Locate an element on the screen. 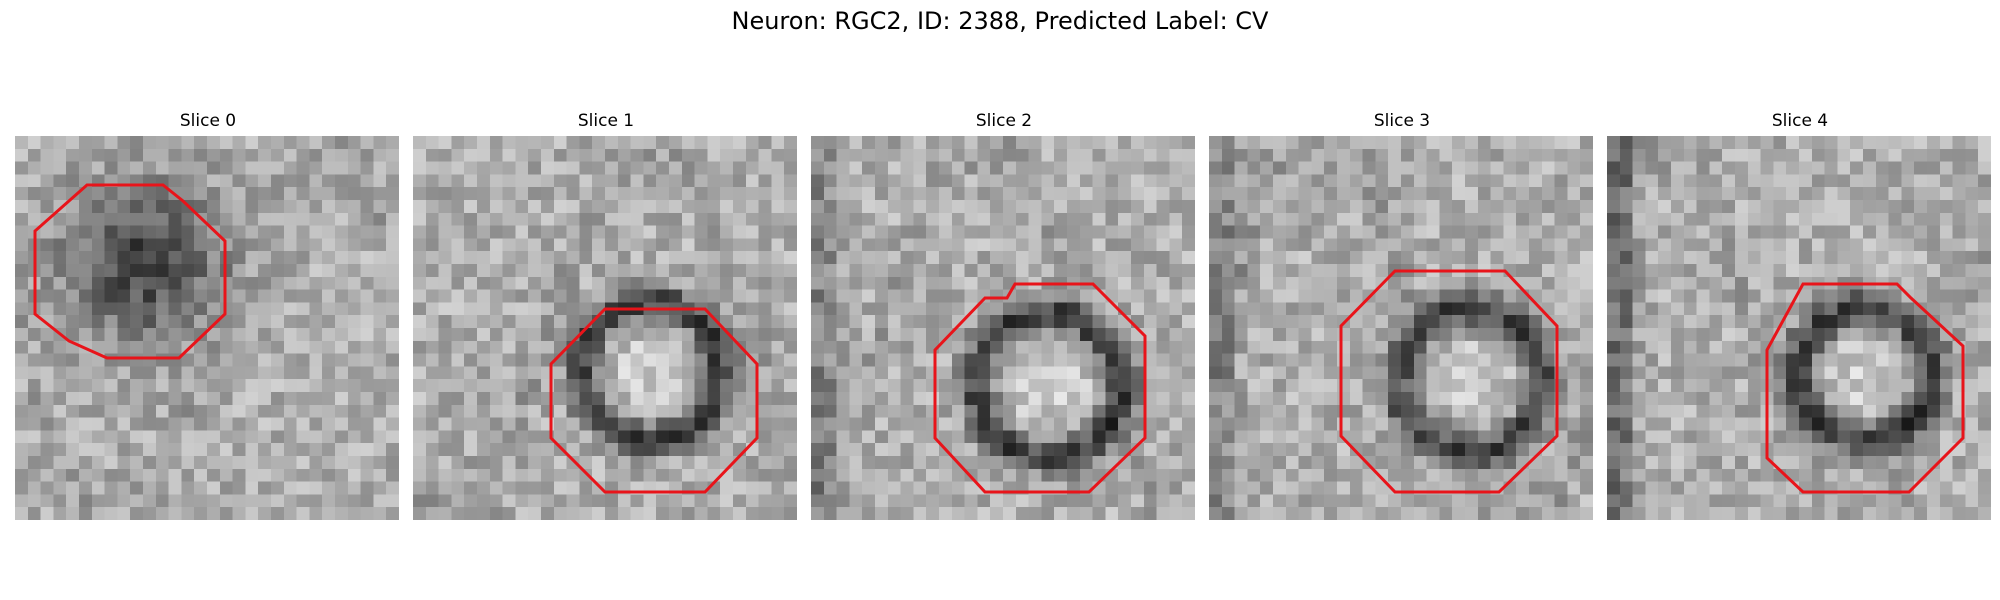 This screenshot has height=600, width=2000. slice-title-1: Slice 1 is located at coordinates (606, 121).